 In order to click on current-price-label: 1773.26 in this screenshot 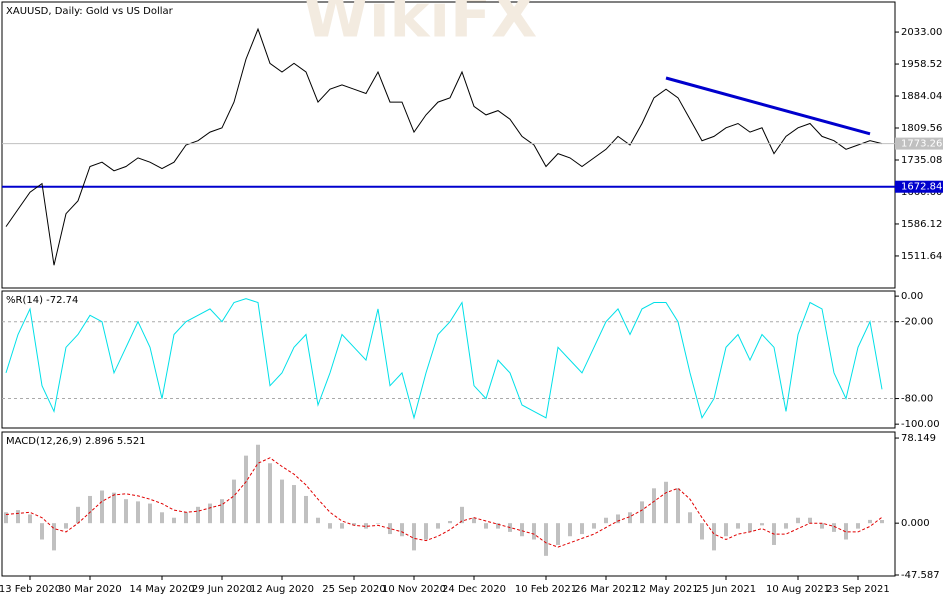, I will do `click(921, 144)`.